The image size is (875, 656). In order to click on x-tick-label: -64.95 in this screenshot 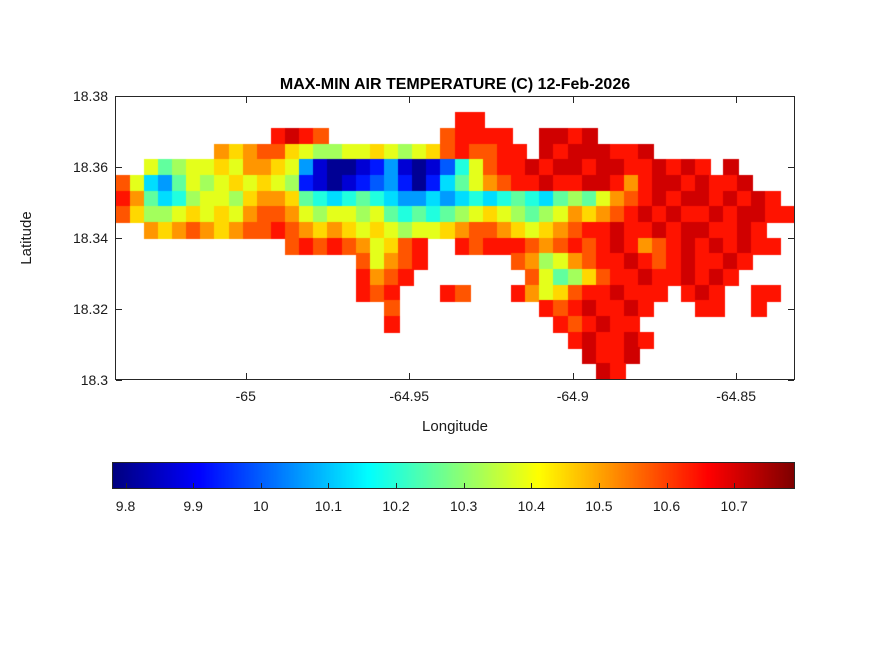, I will do `click(409, 396)`.